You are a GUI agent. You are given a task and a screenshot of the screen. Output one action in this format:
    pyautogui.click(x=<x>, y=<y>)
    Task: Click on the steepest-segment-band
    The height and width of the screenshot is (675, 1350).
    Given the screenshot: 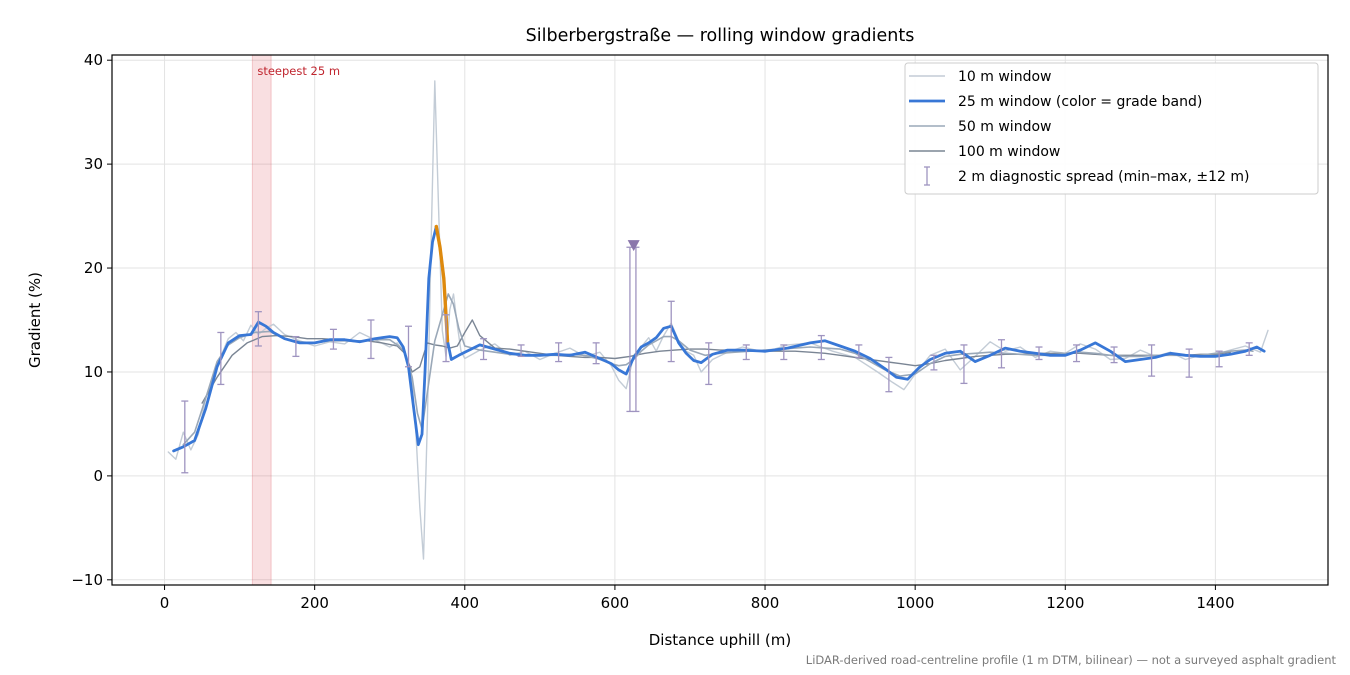 What is the action you would take?
    pyautogui.click(x=261, y=320)
    